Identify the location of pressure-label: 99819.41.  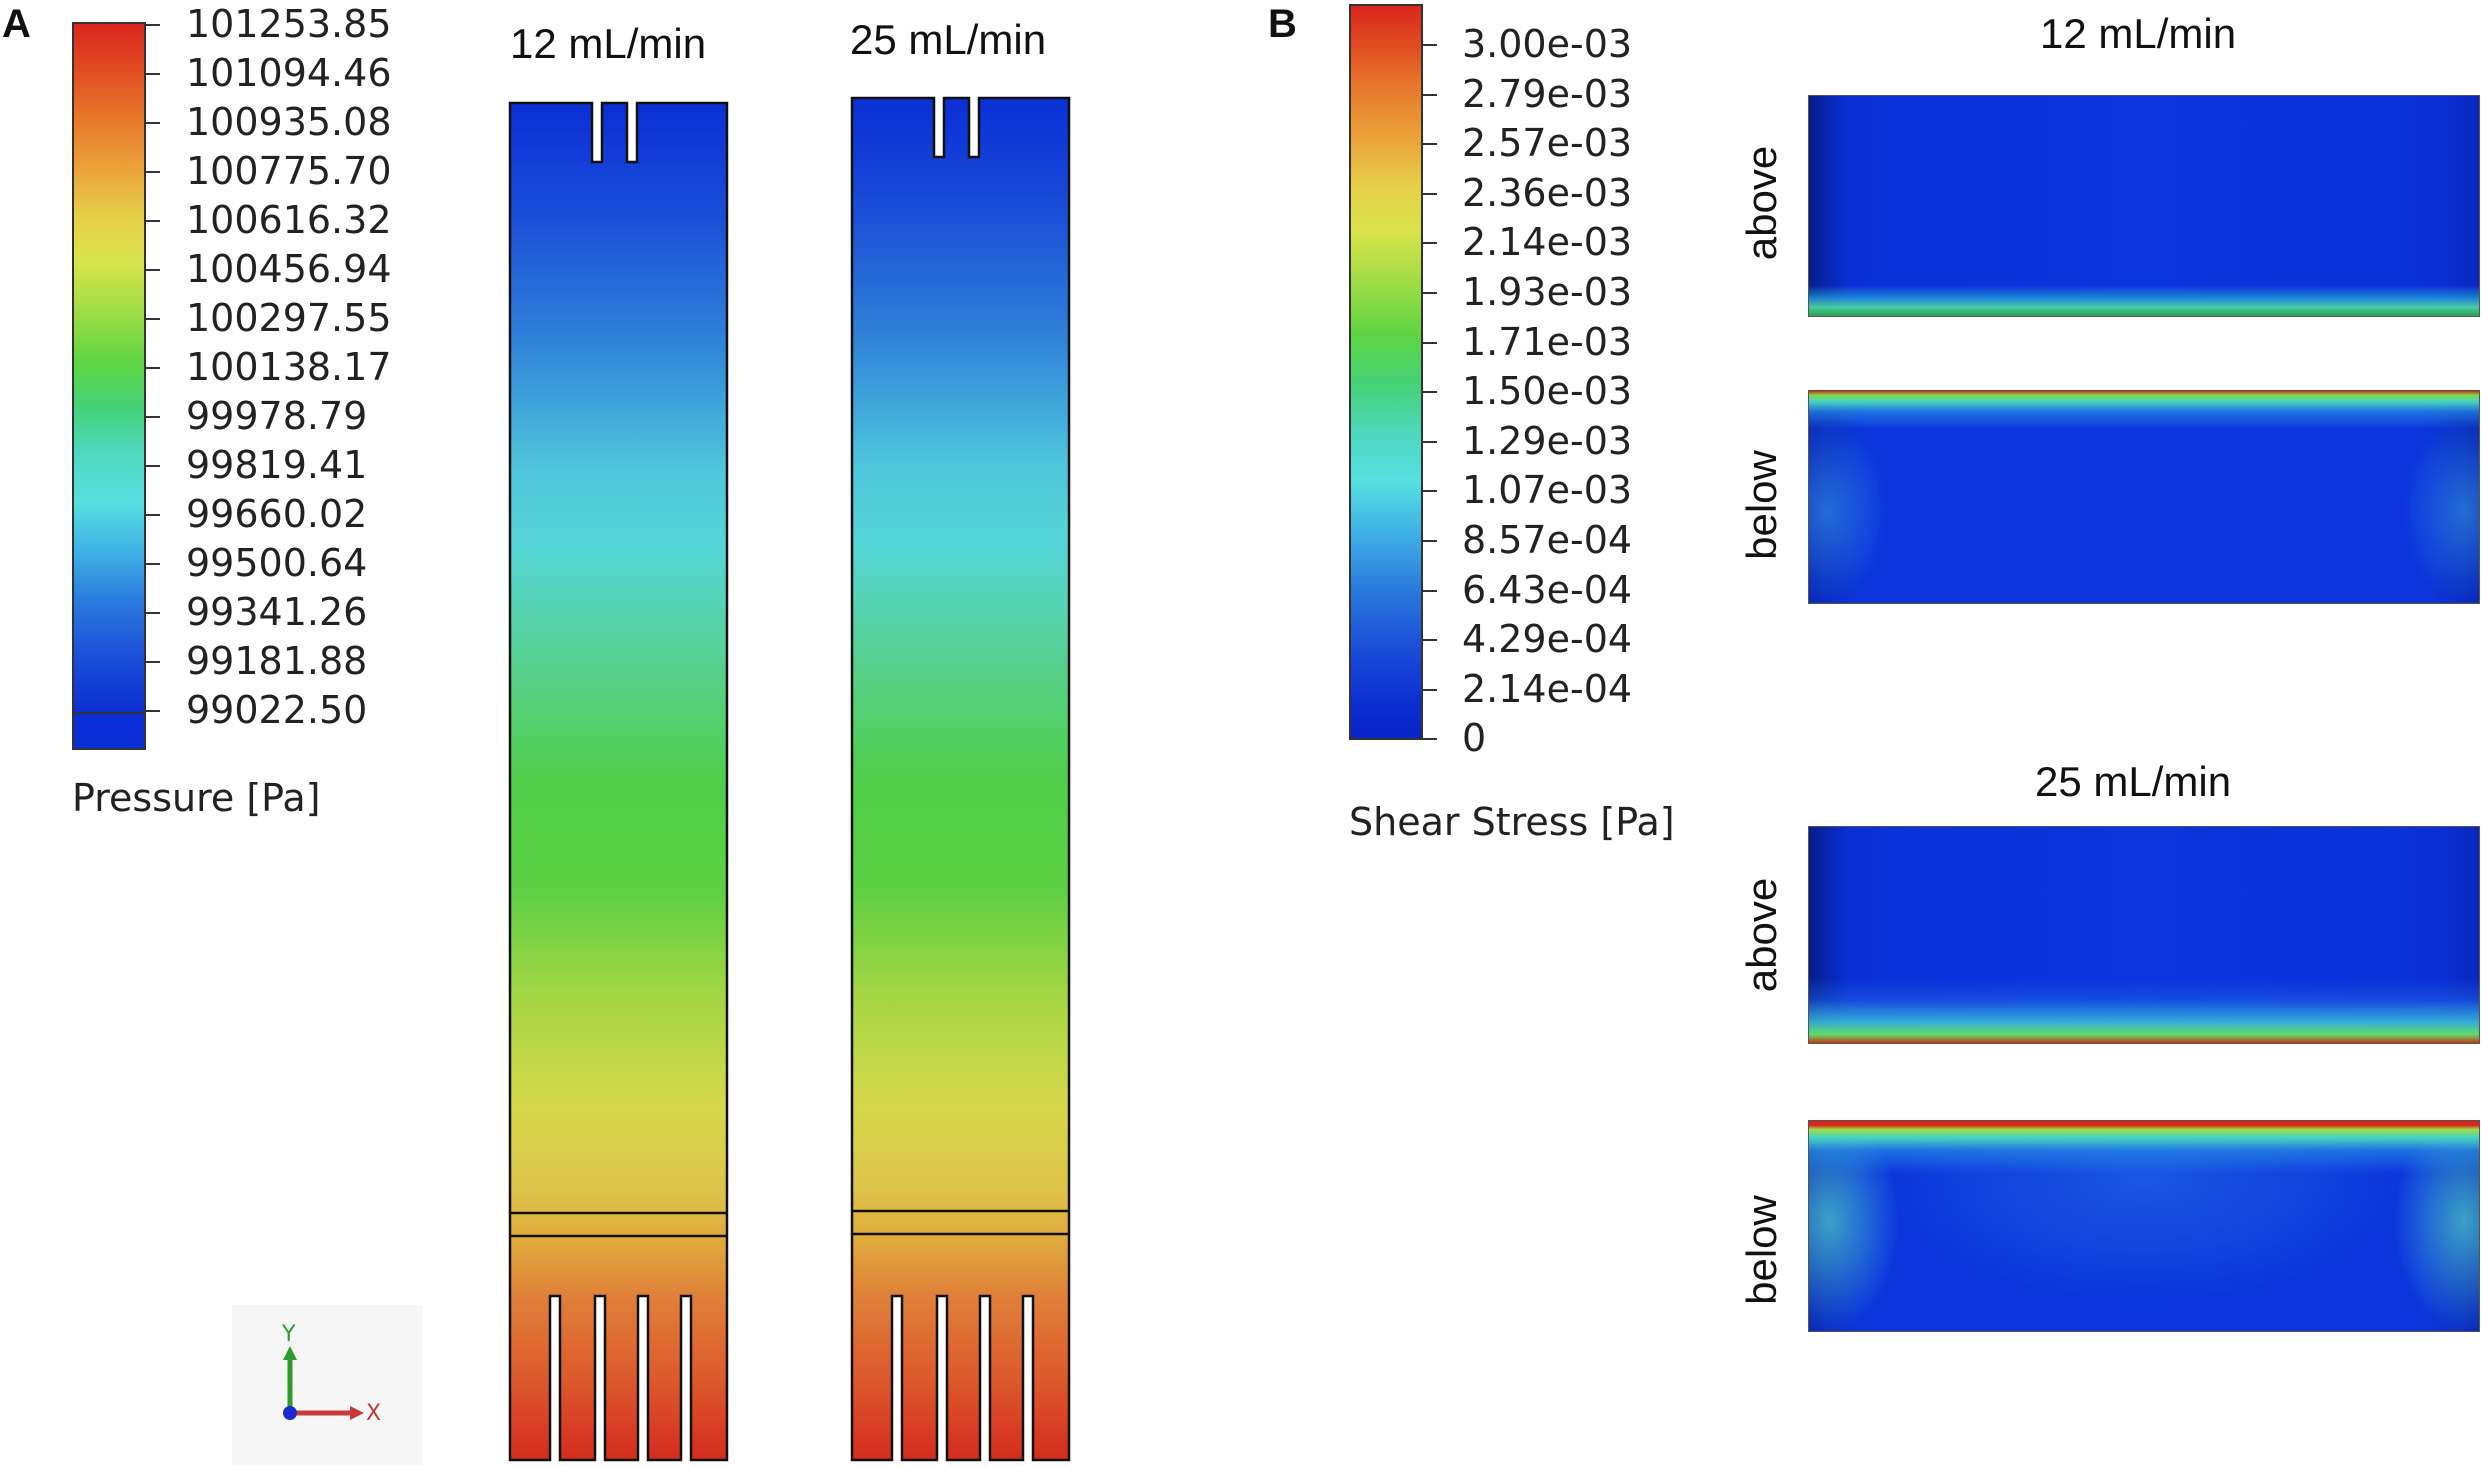
(277, 465).